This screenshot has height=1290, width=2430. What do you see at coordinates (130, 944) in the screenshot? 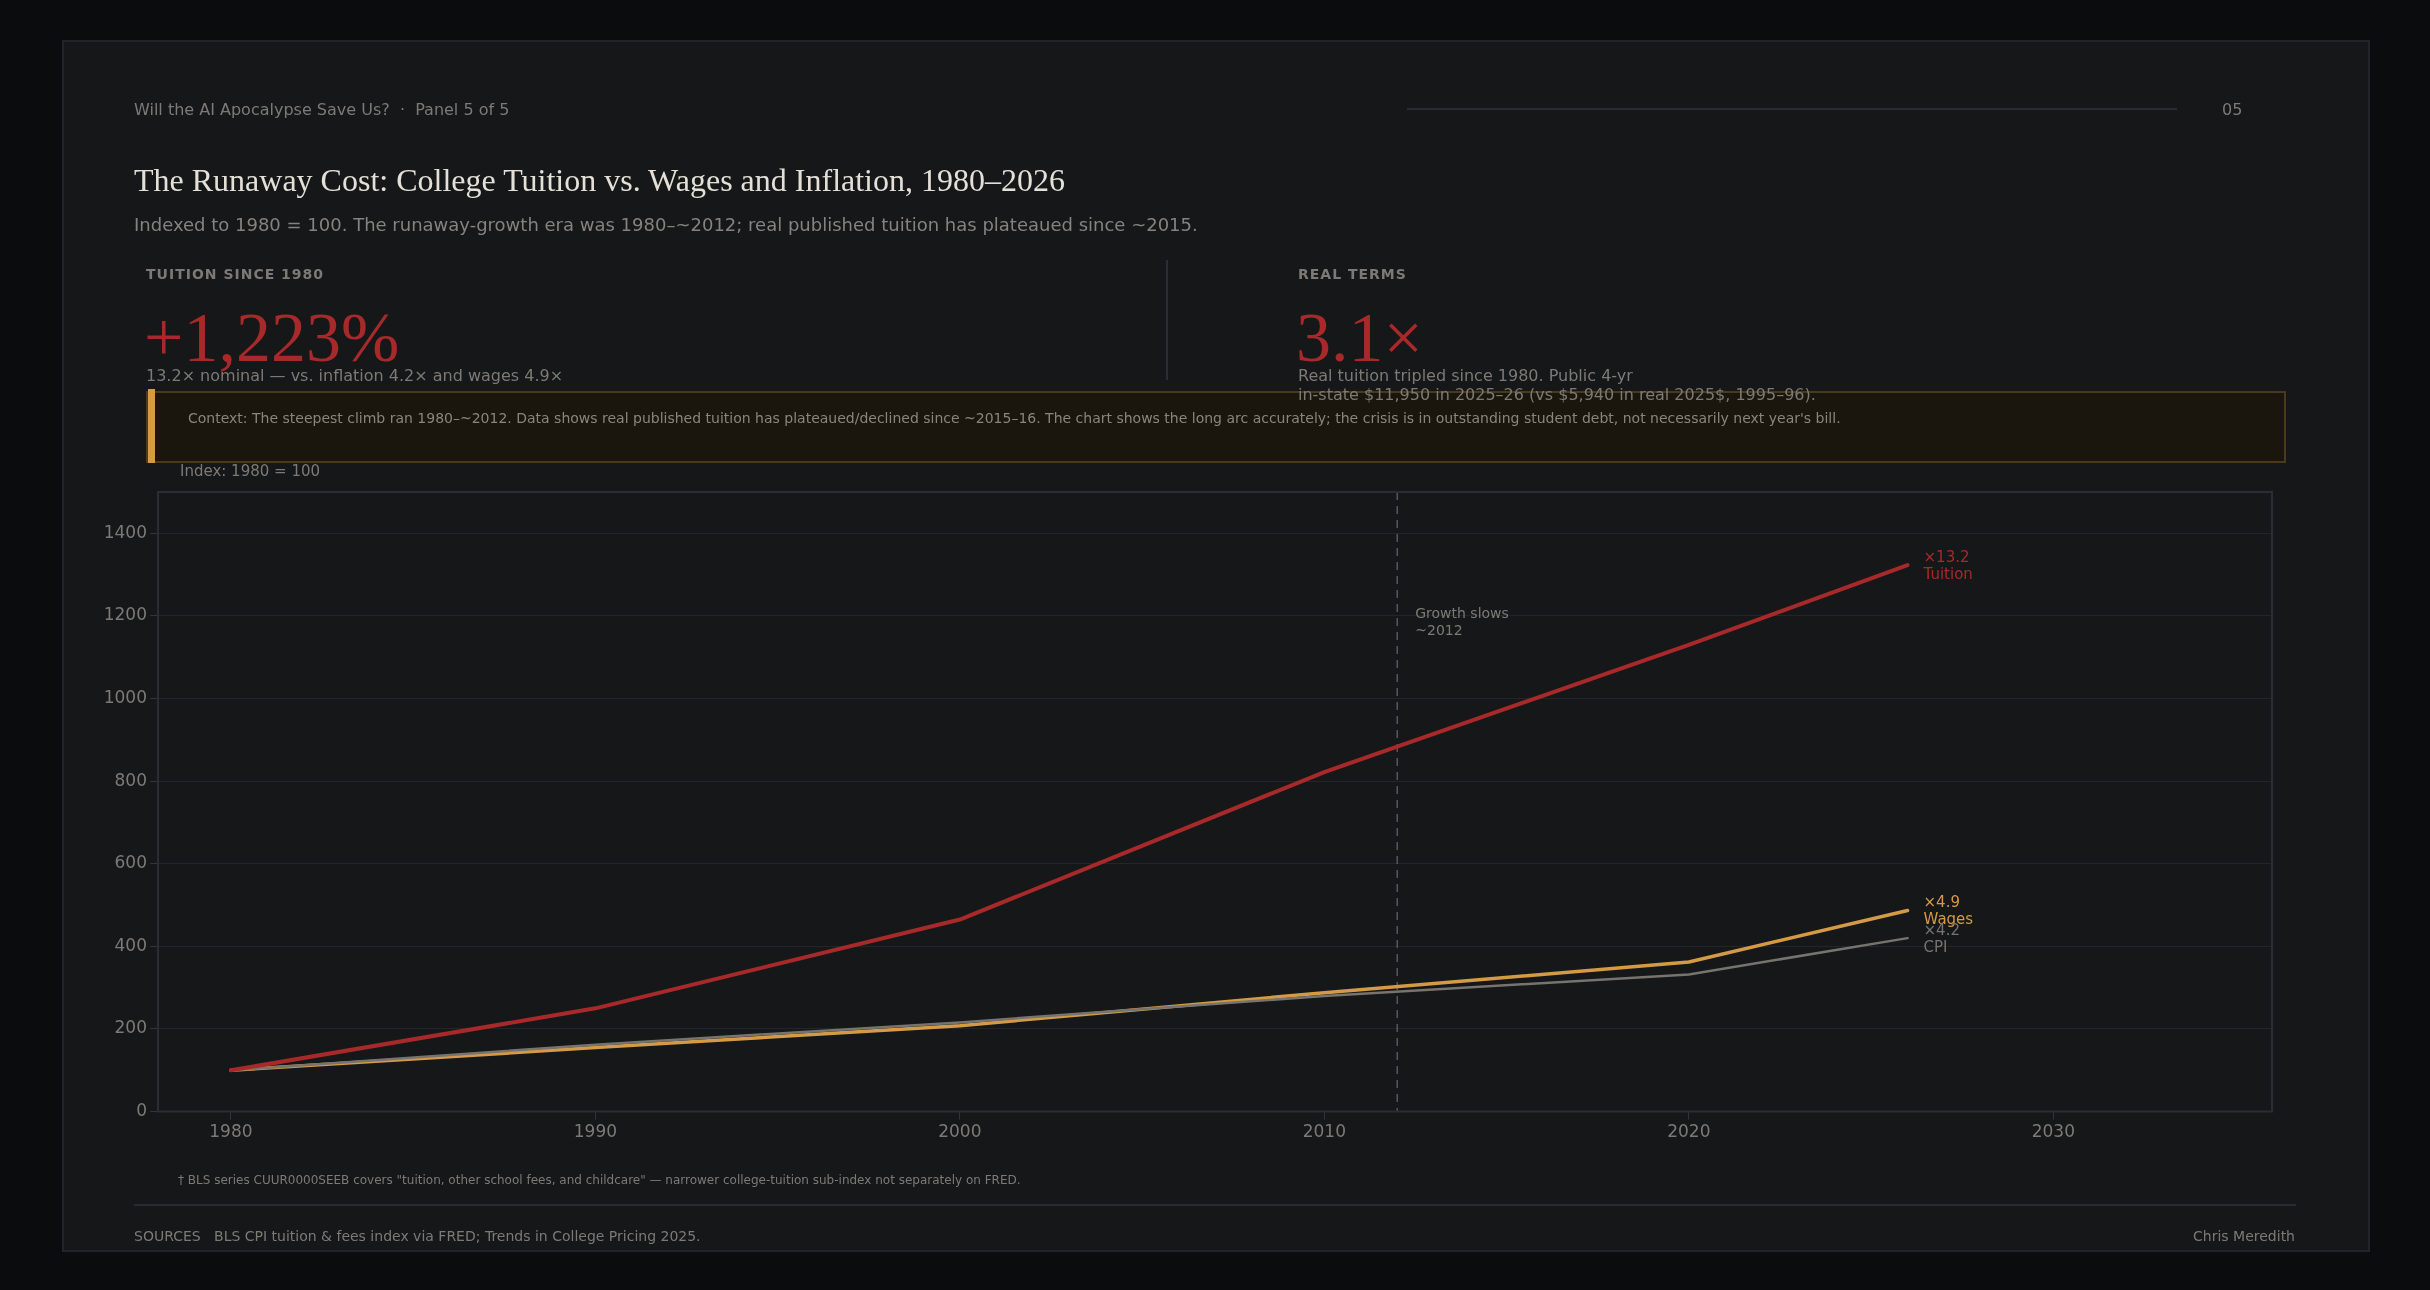
I see `y-tick-label: 400` at bounding box center [130, 944].